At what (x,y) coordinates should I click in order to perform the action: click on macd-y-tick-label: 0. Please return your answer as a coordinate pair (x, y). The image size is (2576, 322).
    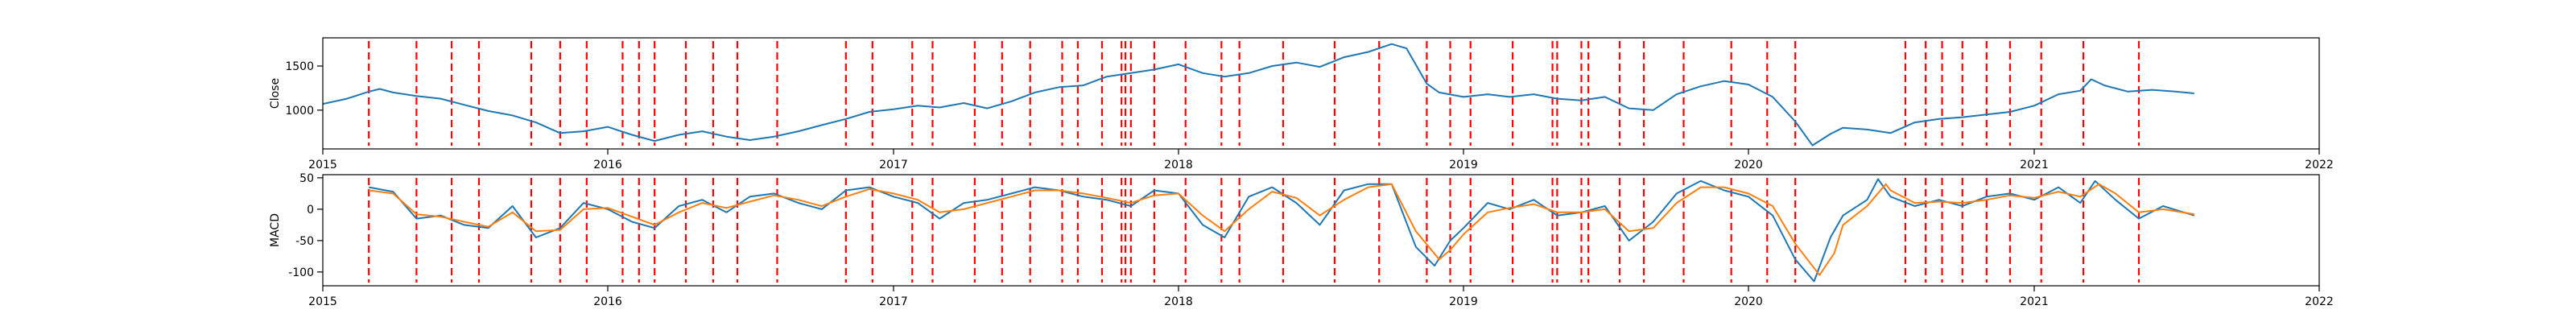
    Looking at the image, I should click on (310, 211).